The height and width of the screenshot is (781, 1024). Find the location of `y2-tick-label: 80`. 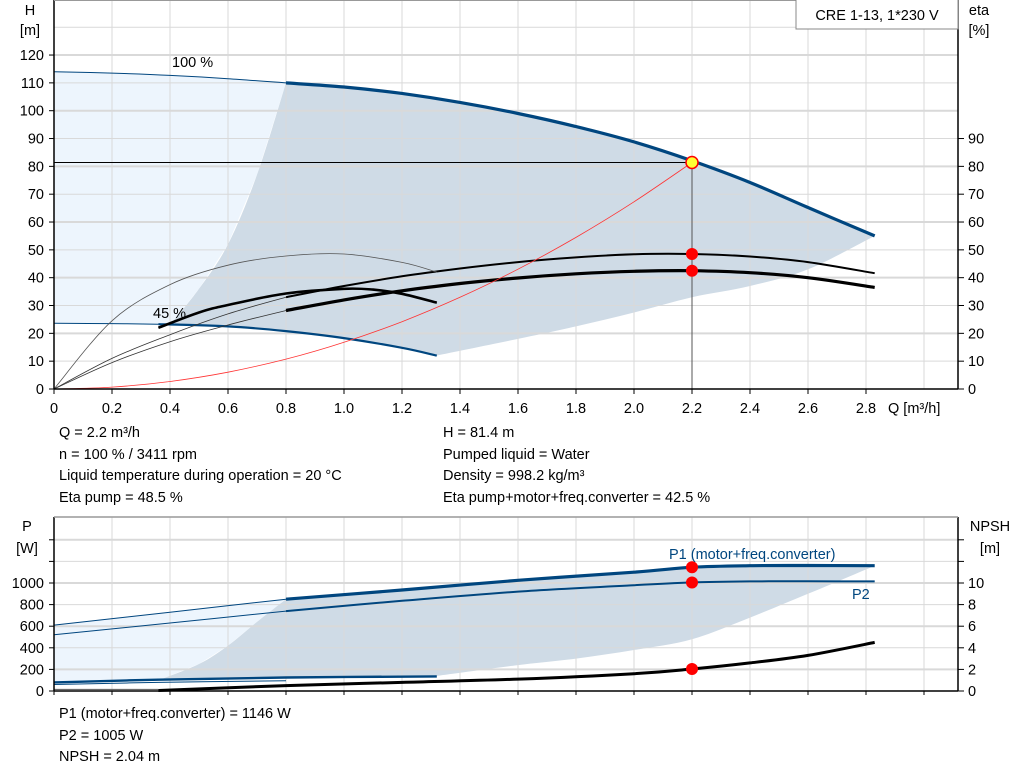

y2-tick-label: 80 is located at coordinates (976, 167).